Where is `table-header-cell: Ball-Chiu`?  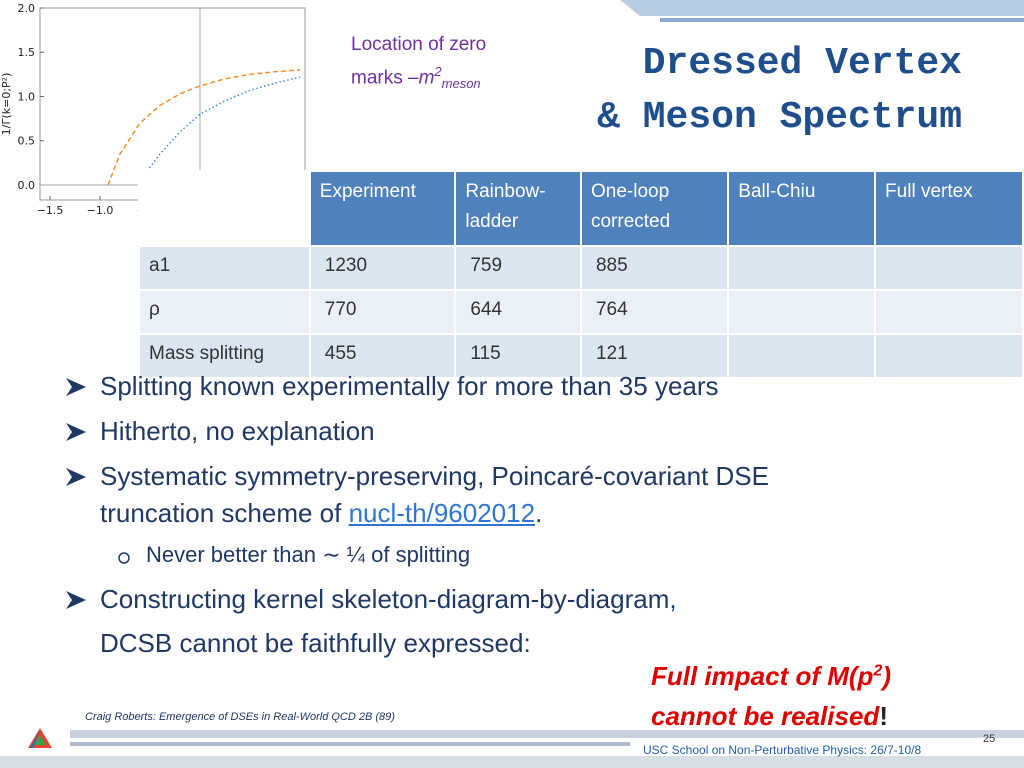 table-header-cell: Ball-Chiu is located at coordinates (802, 208).